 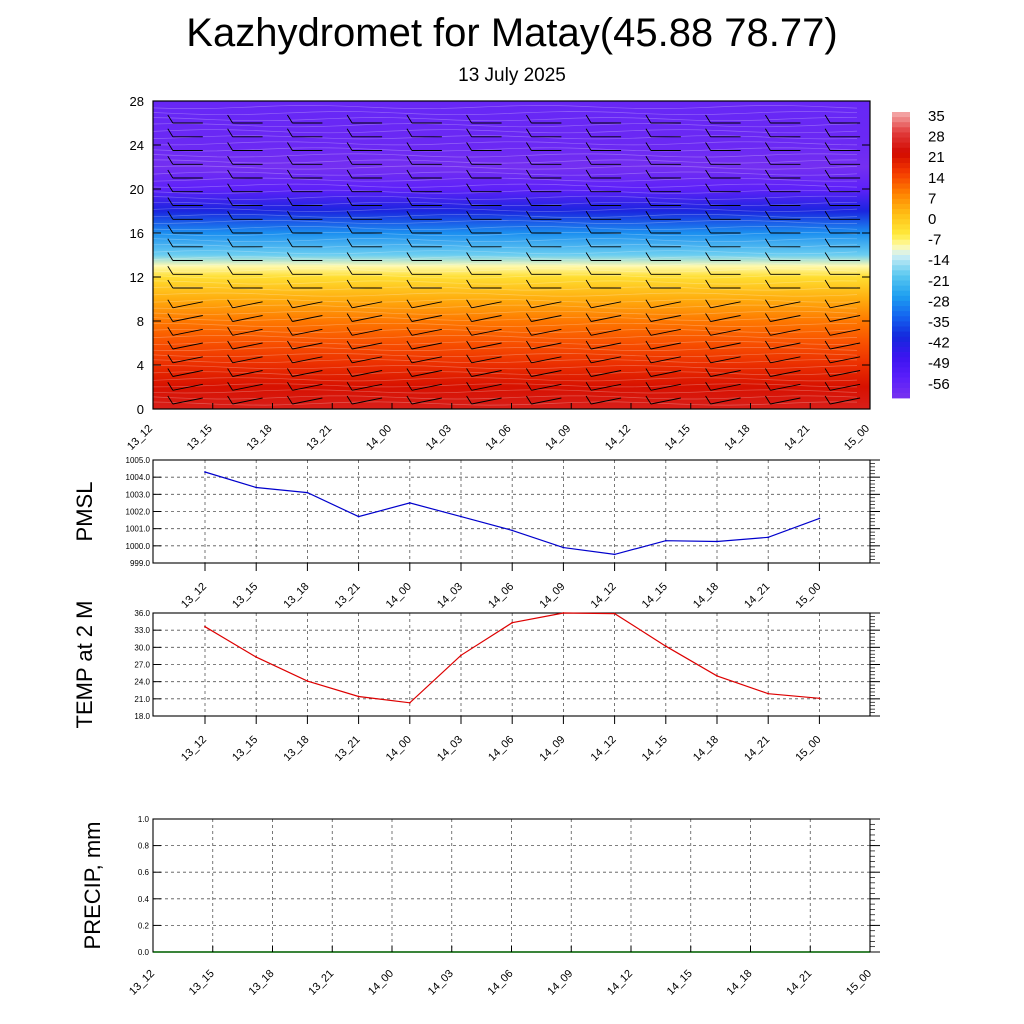 What do you see at coordinates (138, 460) in the screenshot?
I see `pmsl-ytick-label: 1005.0` at bounding box center [138, 460].